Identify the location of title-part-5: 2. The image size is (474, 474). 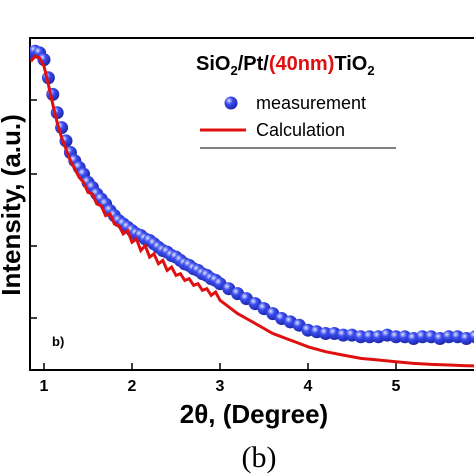
(370, 70).